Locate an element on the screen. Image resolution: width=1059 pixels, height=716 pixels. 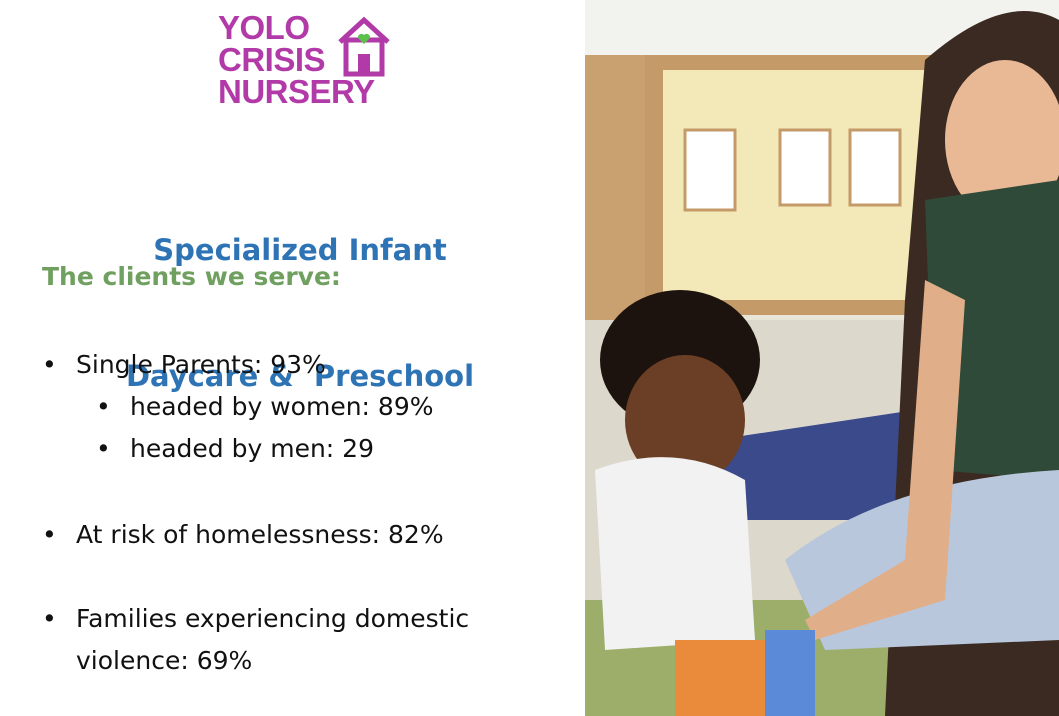
logo: YOLO CRISIS NURSERY is located at coordinates (308, 59).